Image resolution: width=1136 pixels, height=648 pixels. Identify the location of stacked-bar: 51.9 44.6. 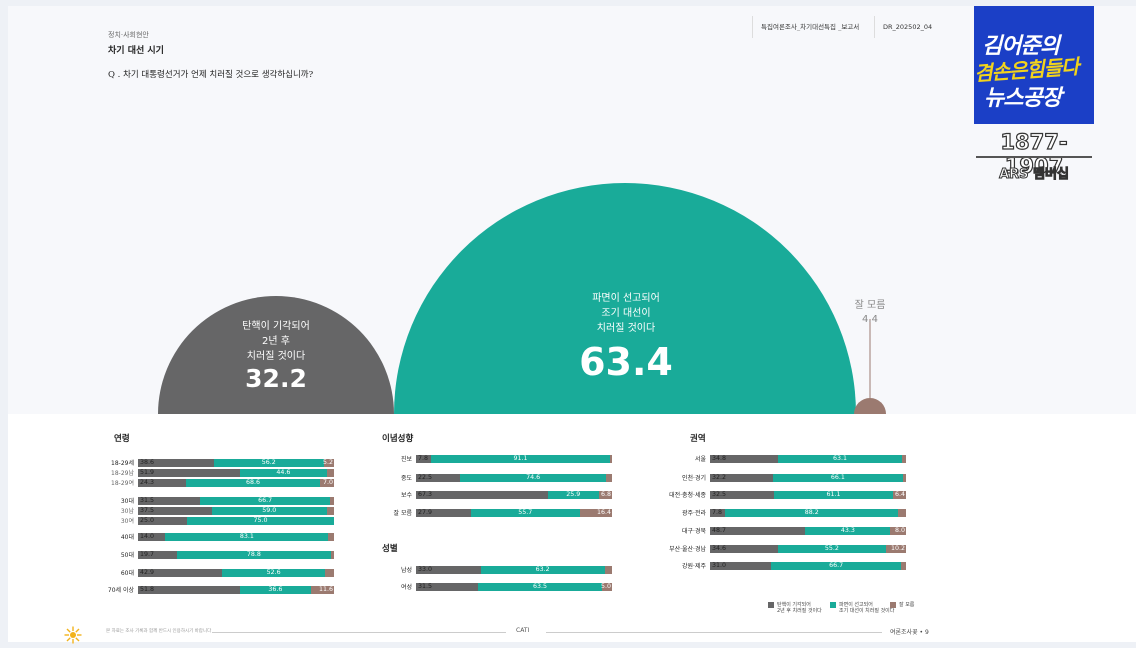
(236, 473).